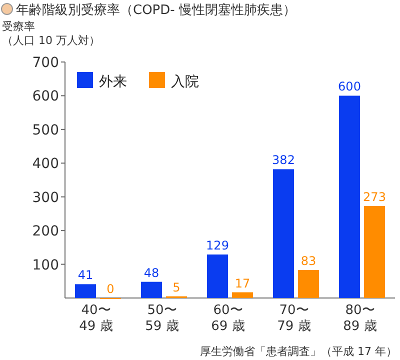 The height and width of the screenshot is (360, 400). What do you see at coordinates (308, 261) in the screenshot?
I see `data-label: 83` at bounding box center [308, 261].